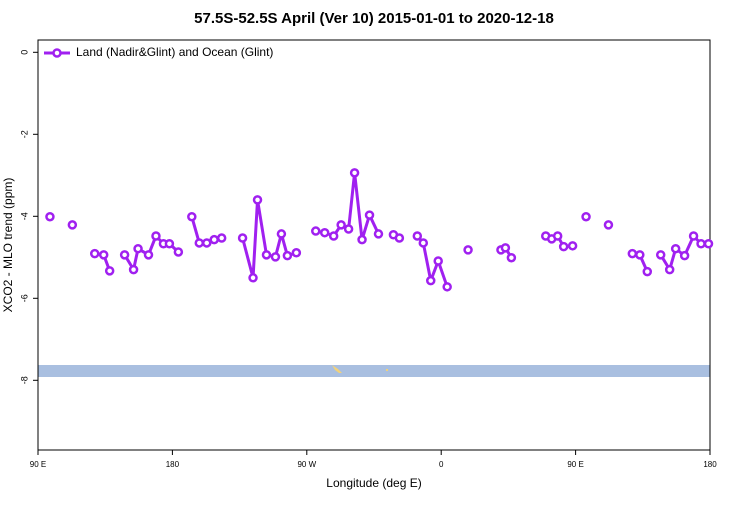  Describe the element at coordinates (374, 371) in the screenshot. I see `map-strip` at that location.